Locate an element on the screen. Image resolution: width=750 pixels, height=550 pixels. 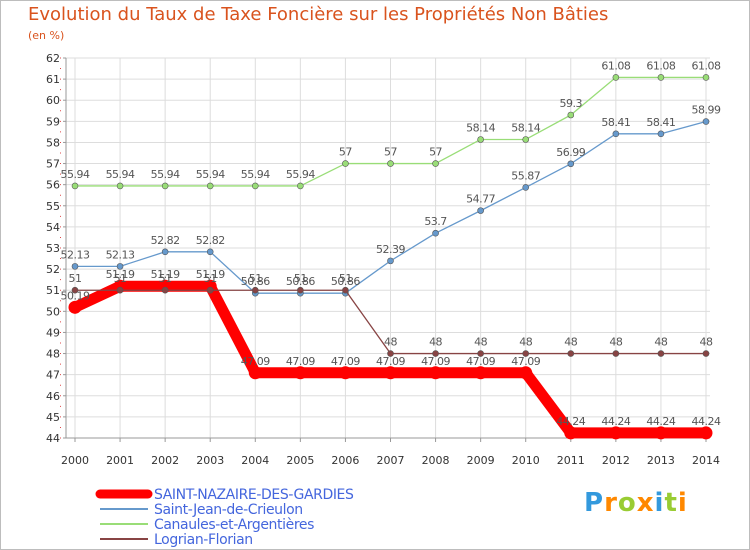
y-tick-label: 51 is located at coordinates (53, 290).